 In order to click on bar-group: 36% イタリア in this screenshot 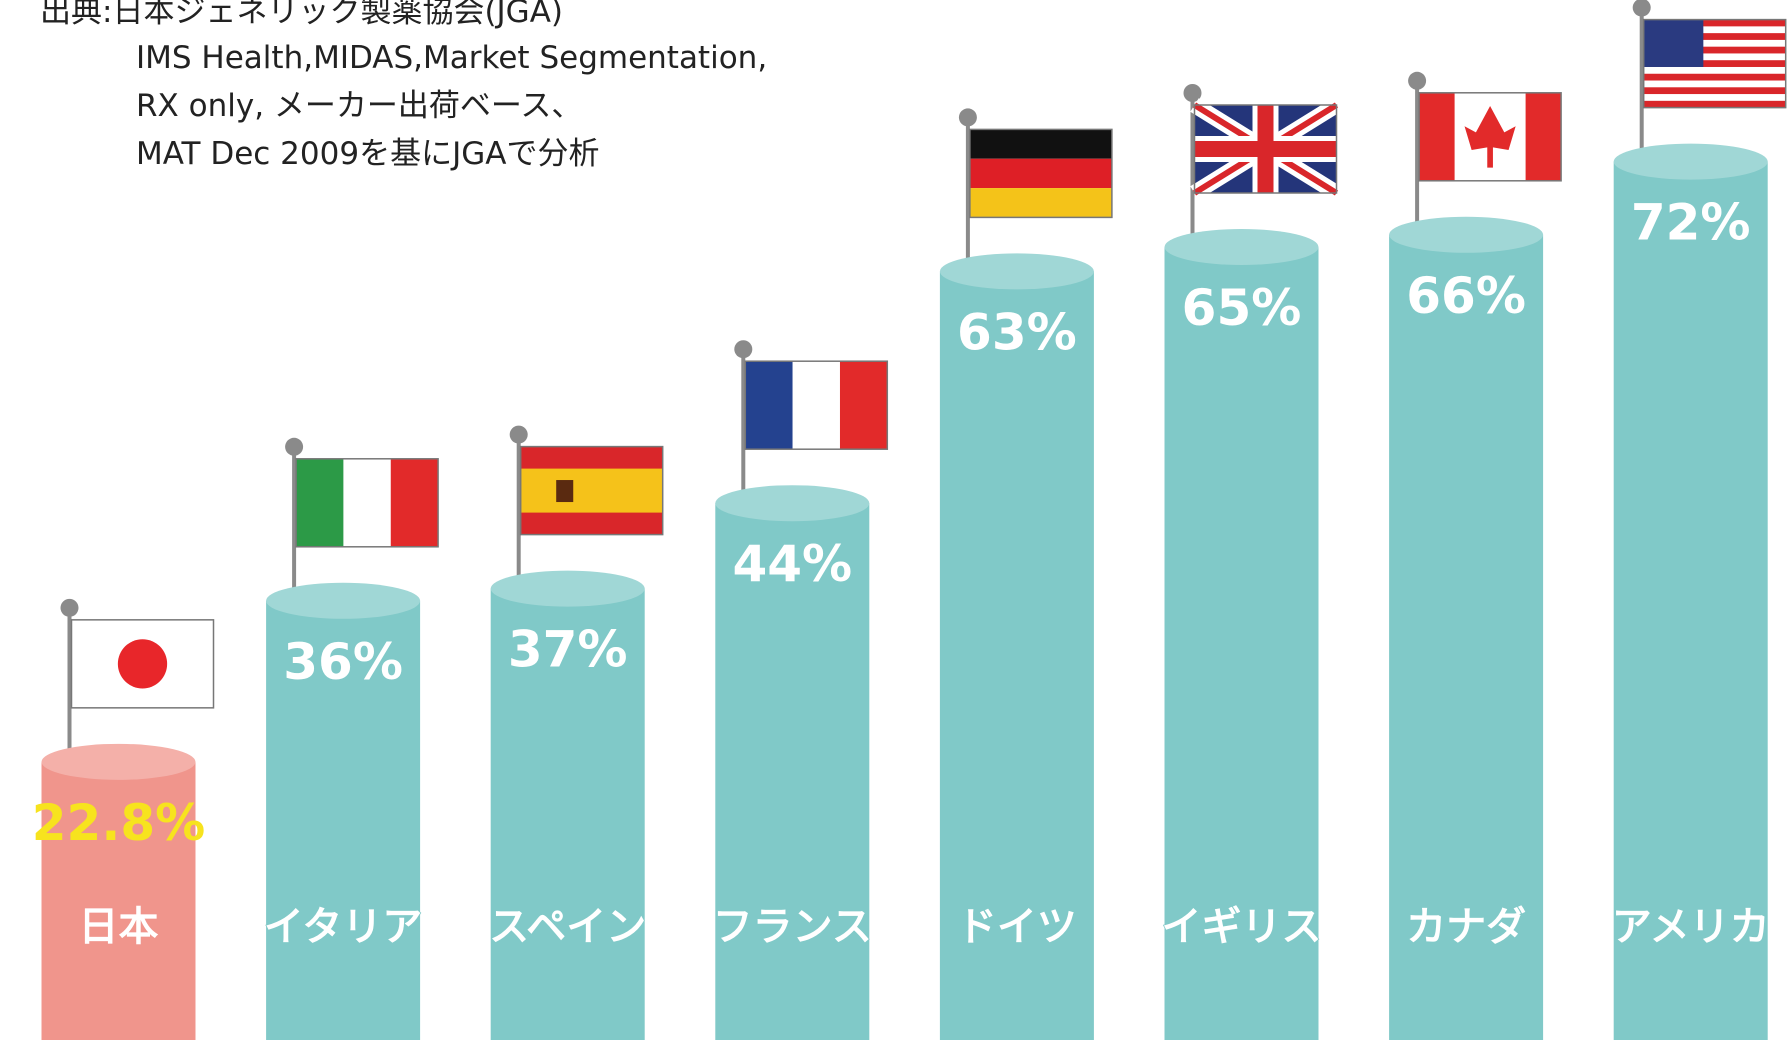, I will do `click(351, 738)`.